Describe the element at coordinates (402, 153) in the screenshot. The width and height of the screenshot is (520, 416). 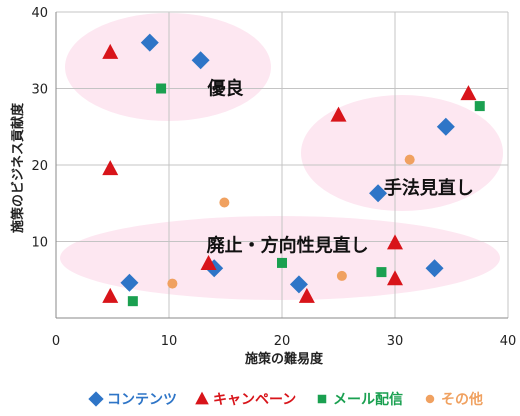
I see `zone-ellipse-method-review` at that location.